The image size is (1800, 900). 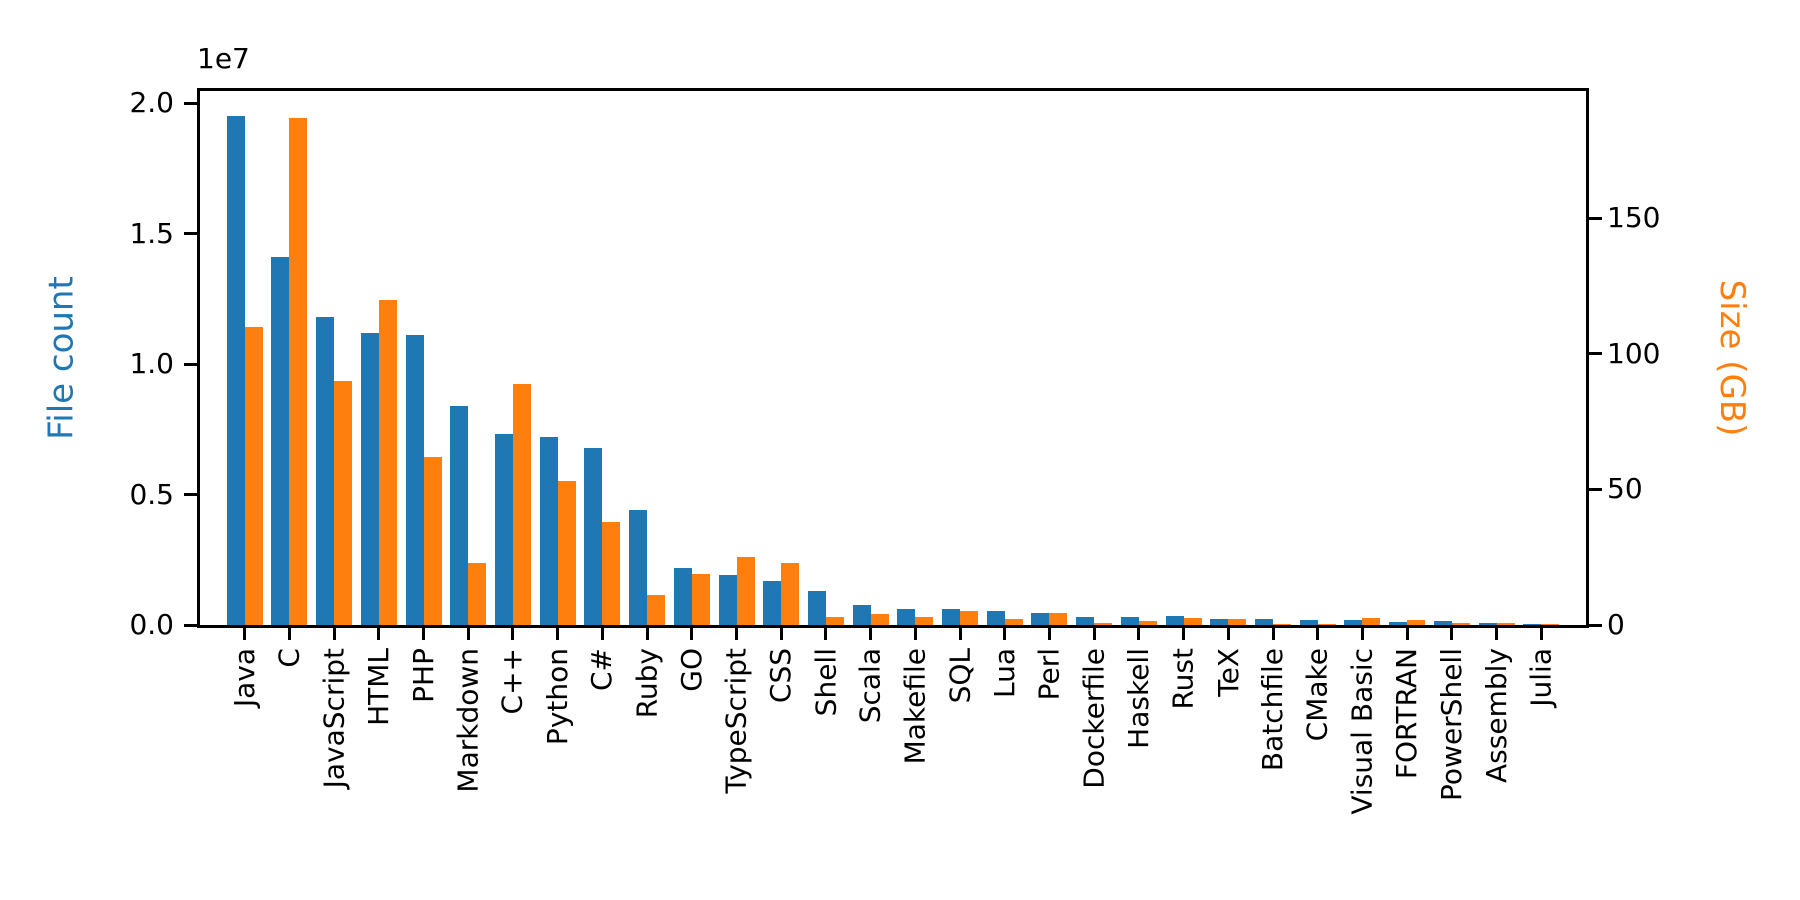 What do you see at coordinates (1362, 634) in the screenshot?
I see `x-tick-Visual Basic` at bounding box center [1362, 634].